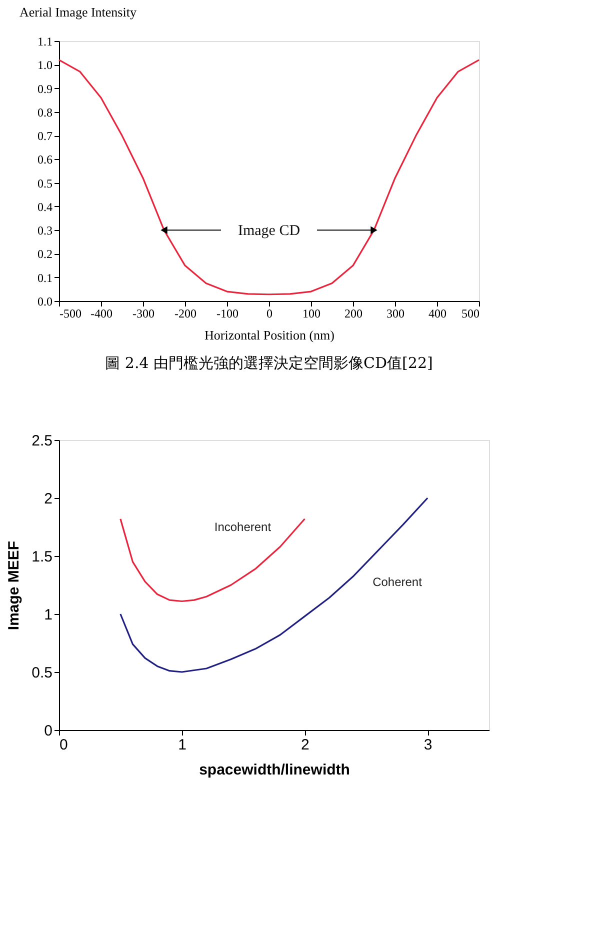  What do you see at coordinates (311, 313) in the screenshot?
I see `x-tick-label: 100` at bounding box center [311, 313].